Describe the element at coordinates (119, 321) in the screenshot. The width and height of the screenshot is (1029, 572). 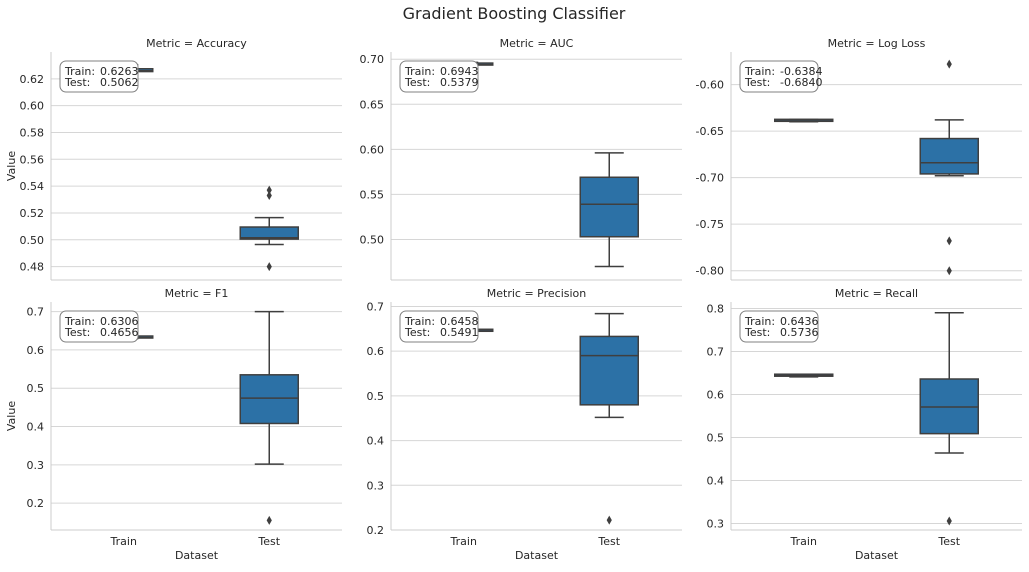
I see `annotation-train-value: 0.6306` at that location.